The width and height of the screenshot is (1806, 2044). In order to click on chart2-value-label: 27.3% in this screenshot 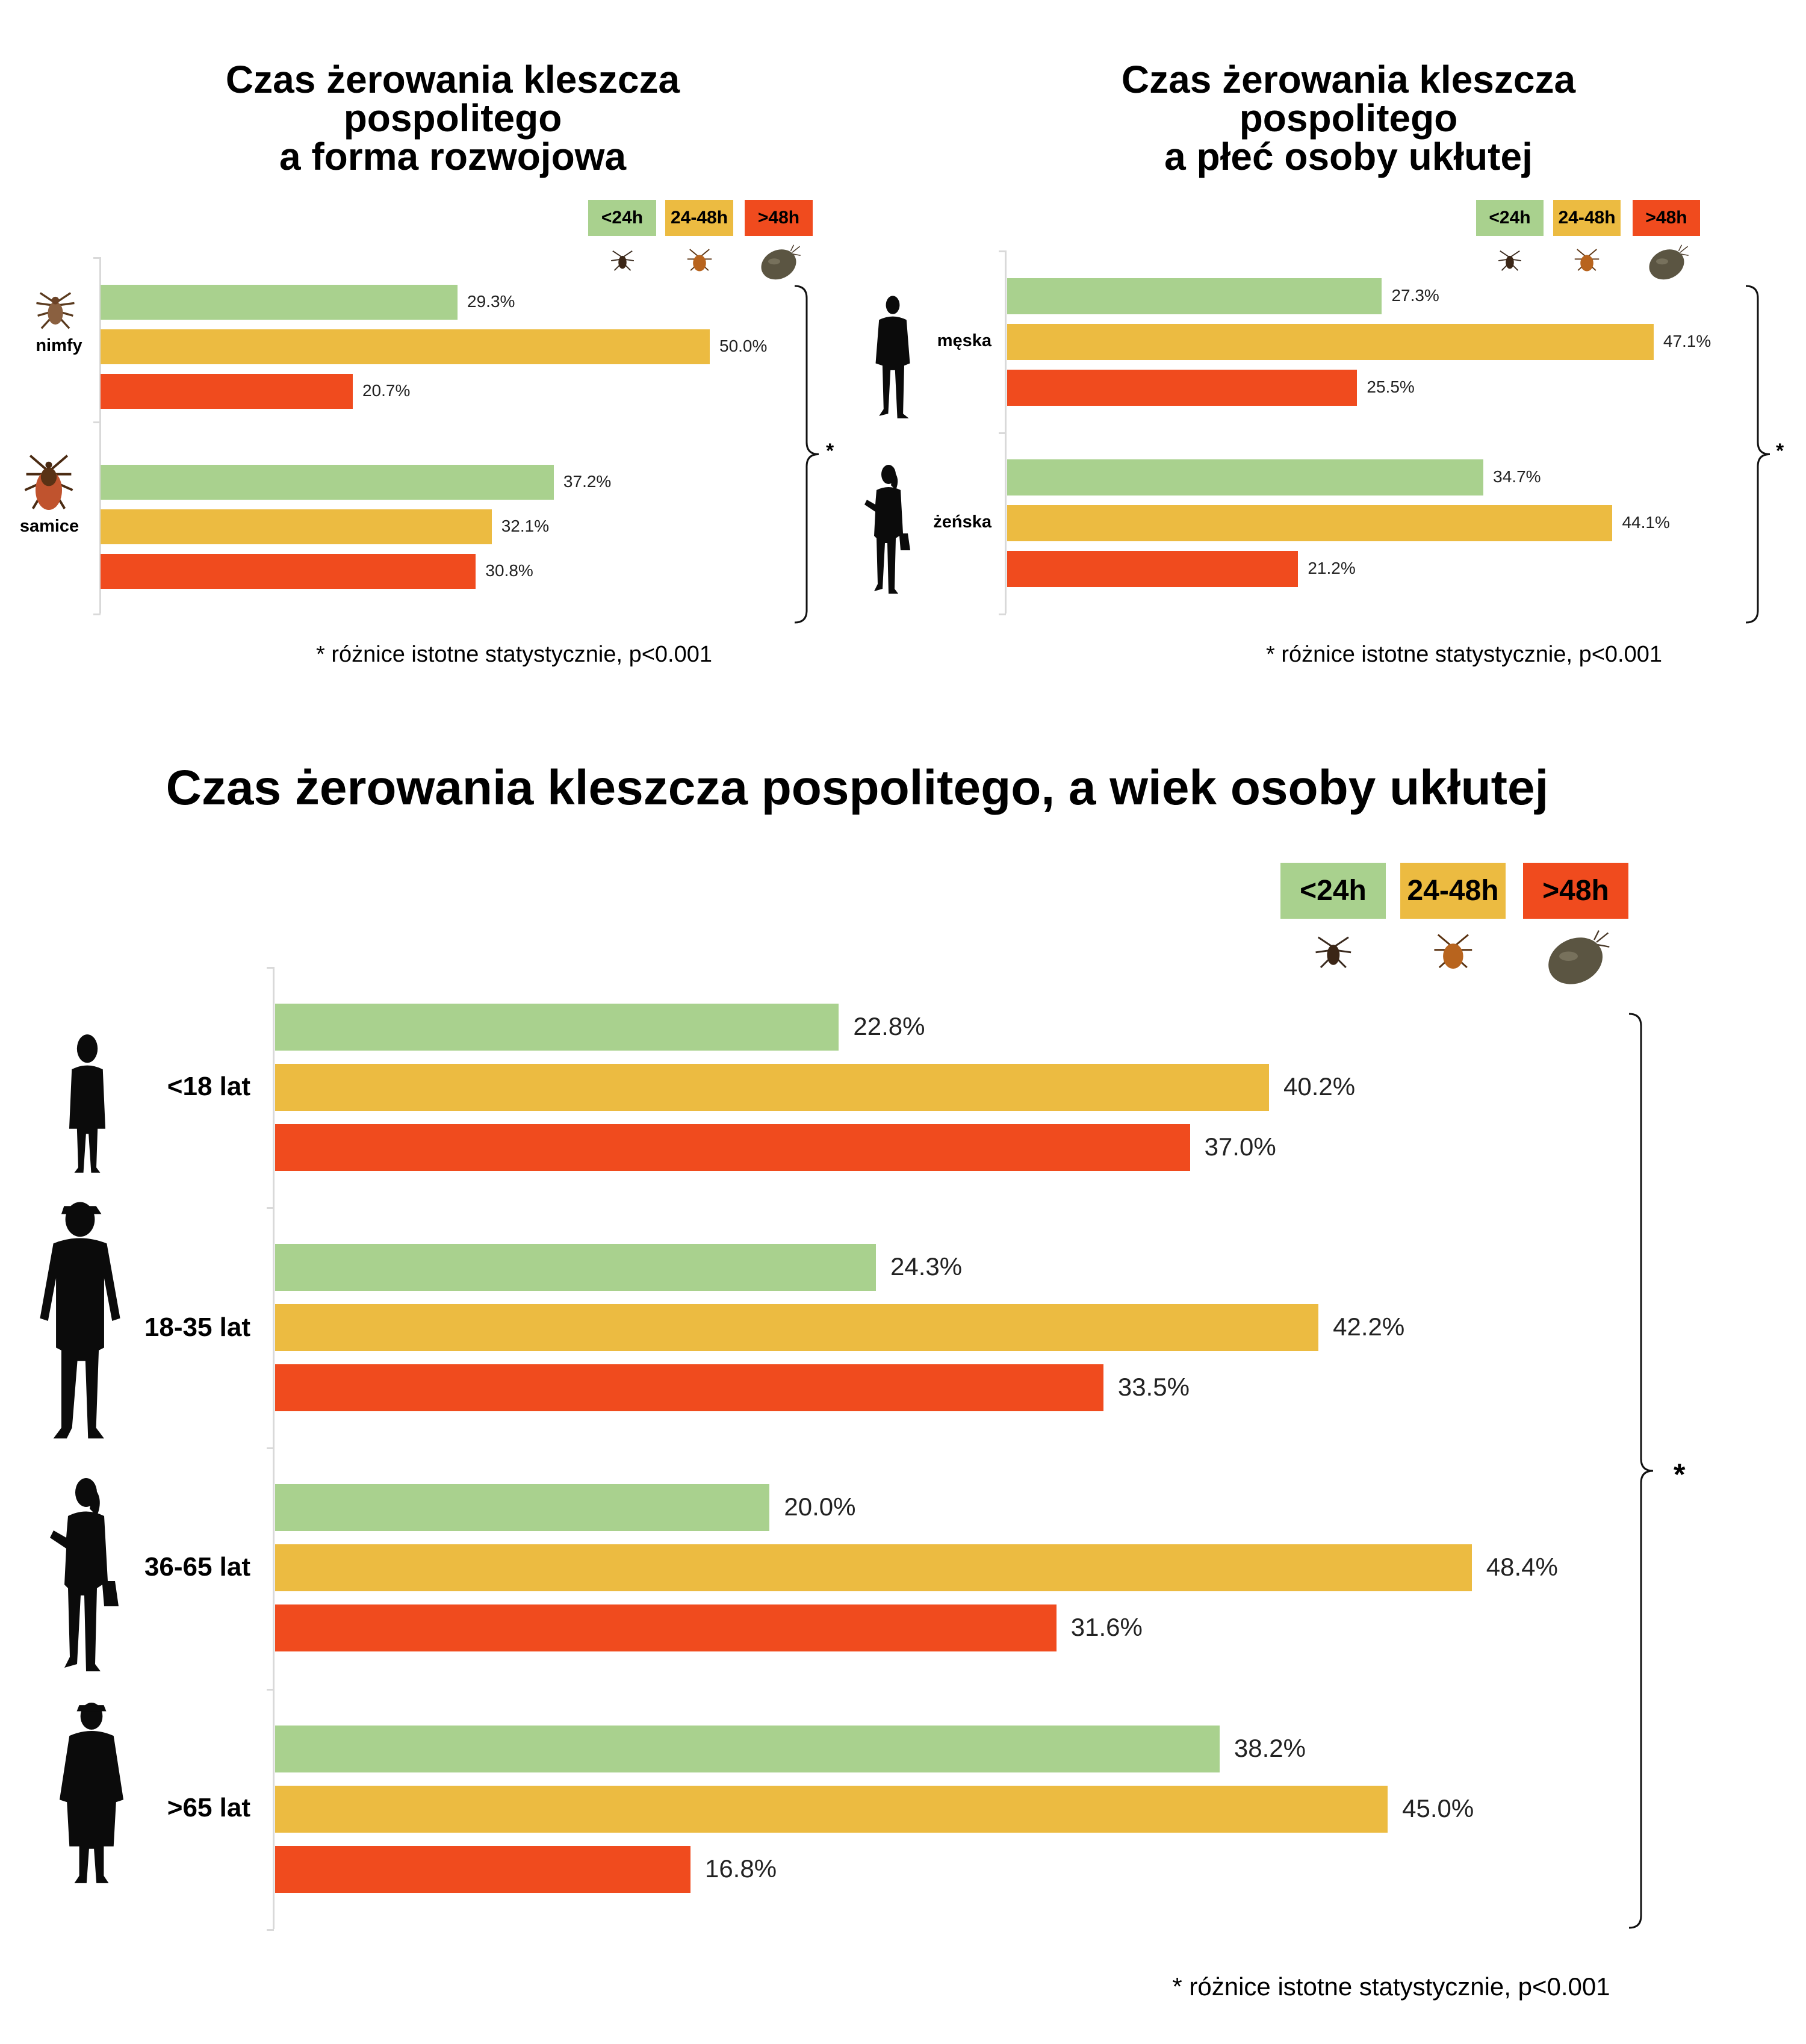, I will do `click(1415, 295)`.